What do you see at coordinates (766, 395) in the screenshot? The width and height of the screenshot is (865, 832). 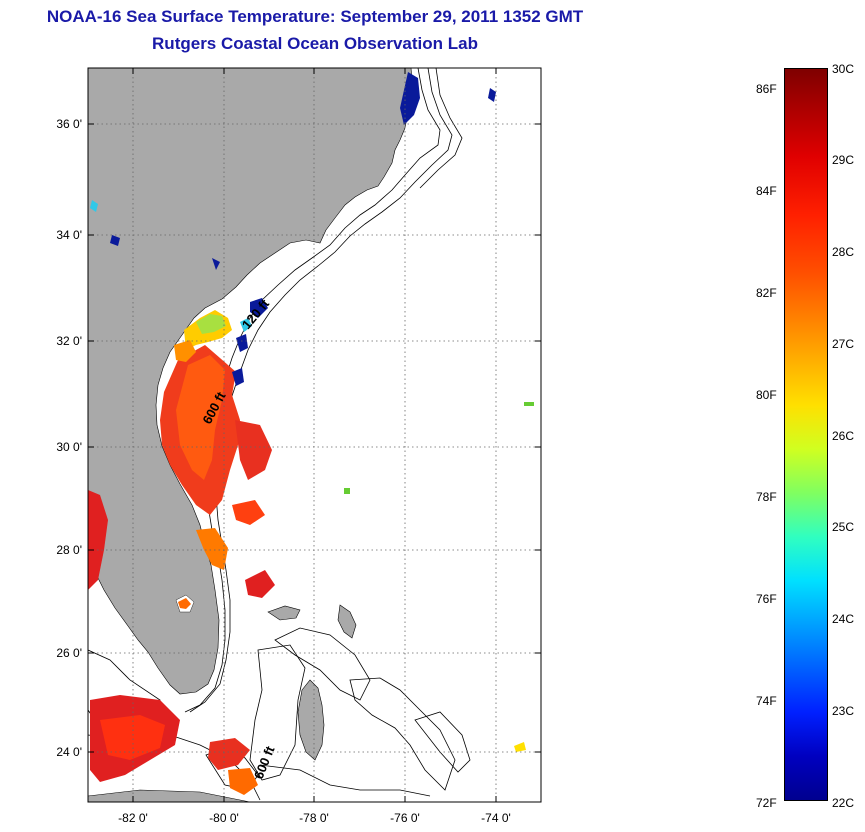 I see `colorbar-f-80: 80F` at bounding box center [766, 395].